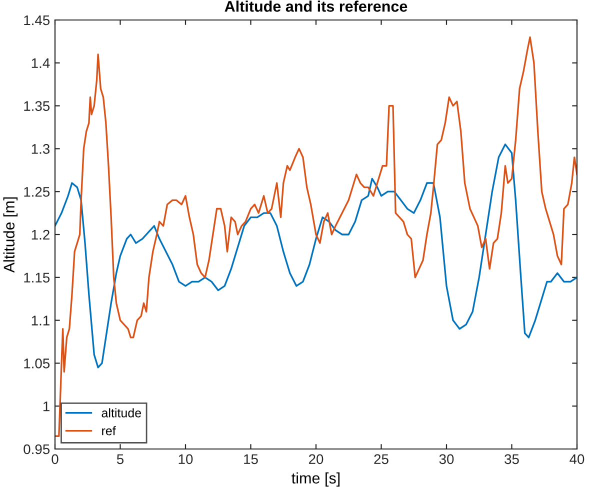  I want to click on x-tick-label: 0, so click(55, 459).